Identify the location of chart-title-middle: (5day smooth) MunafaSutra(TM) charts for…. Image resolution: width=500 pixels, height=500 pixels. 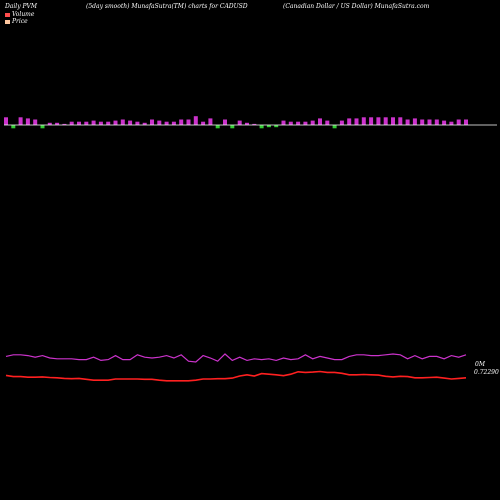
(167, 6).